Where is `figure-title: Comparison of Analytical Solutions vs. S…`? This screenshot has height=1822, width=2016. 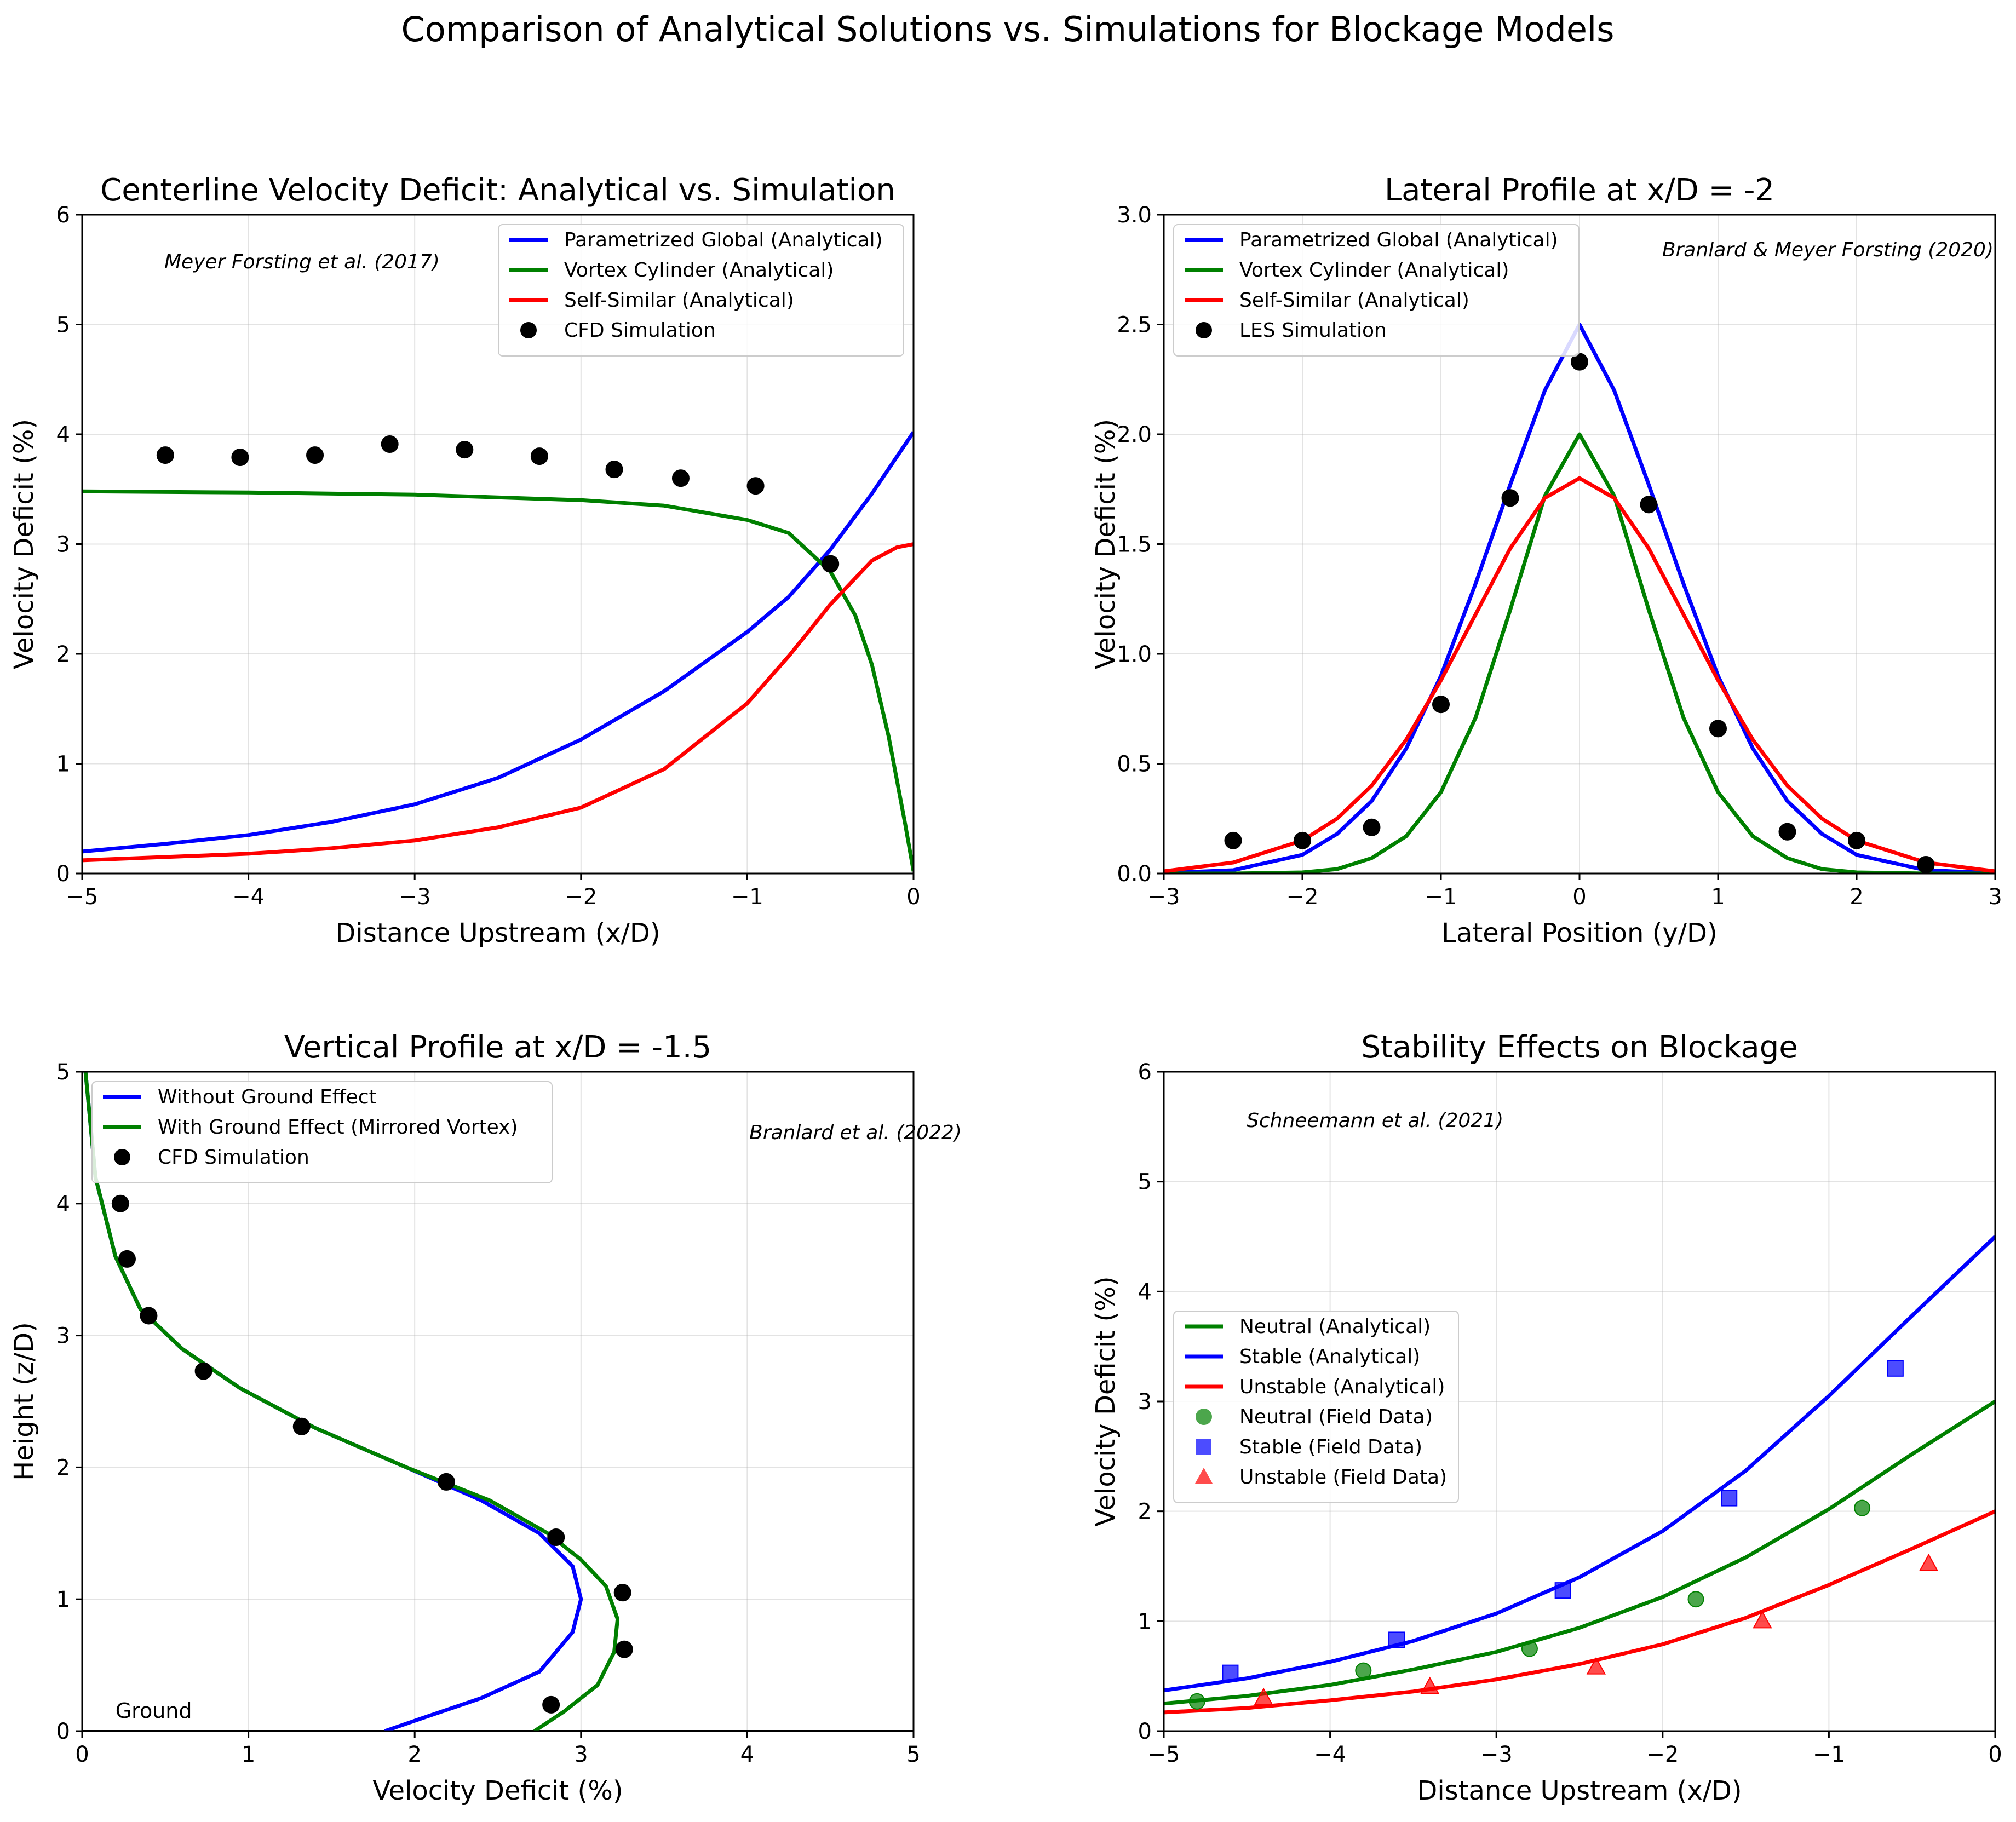
figure-title: Comparison of Analytical Solutions vs. S… is located at coordinates (1007, 29).